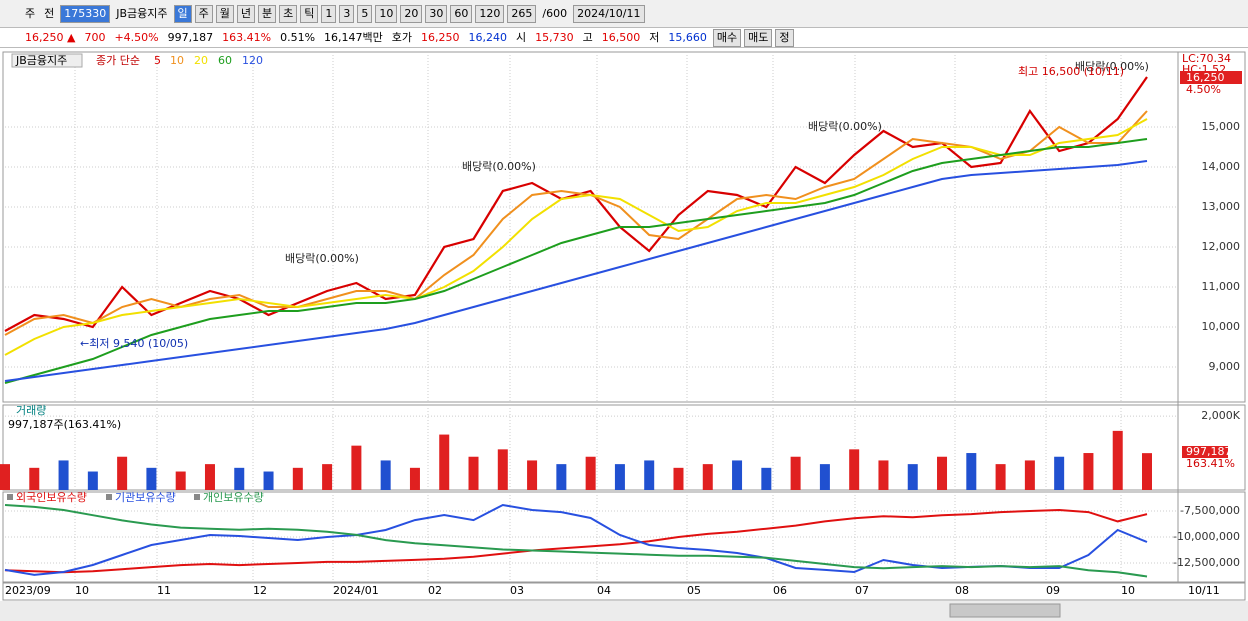  What do you see at coordinates (862, 590) in the screenshot?
I see `x-tick-label: 07` at bounding box center [862, 590].